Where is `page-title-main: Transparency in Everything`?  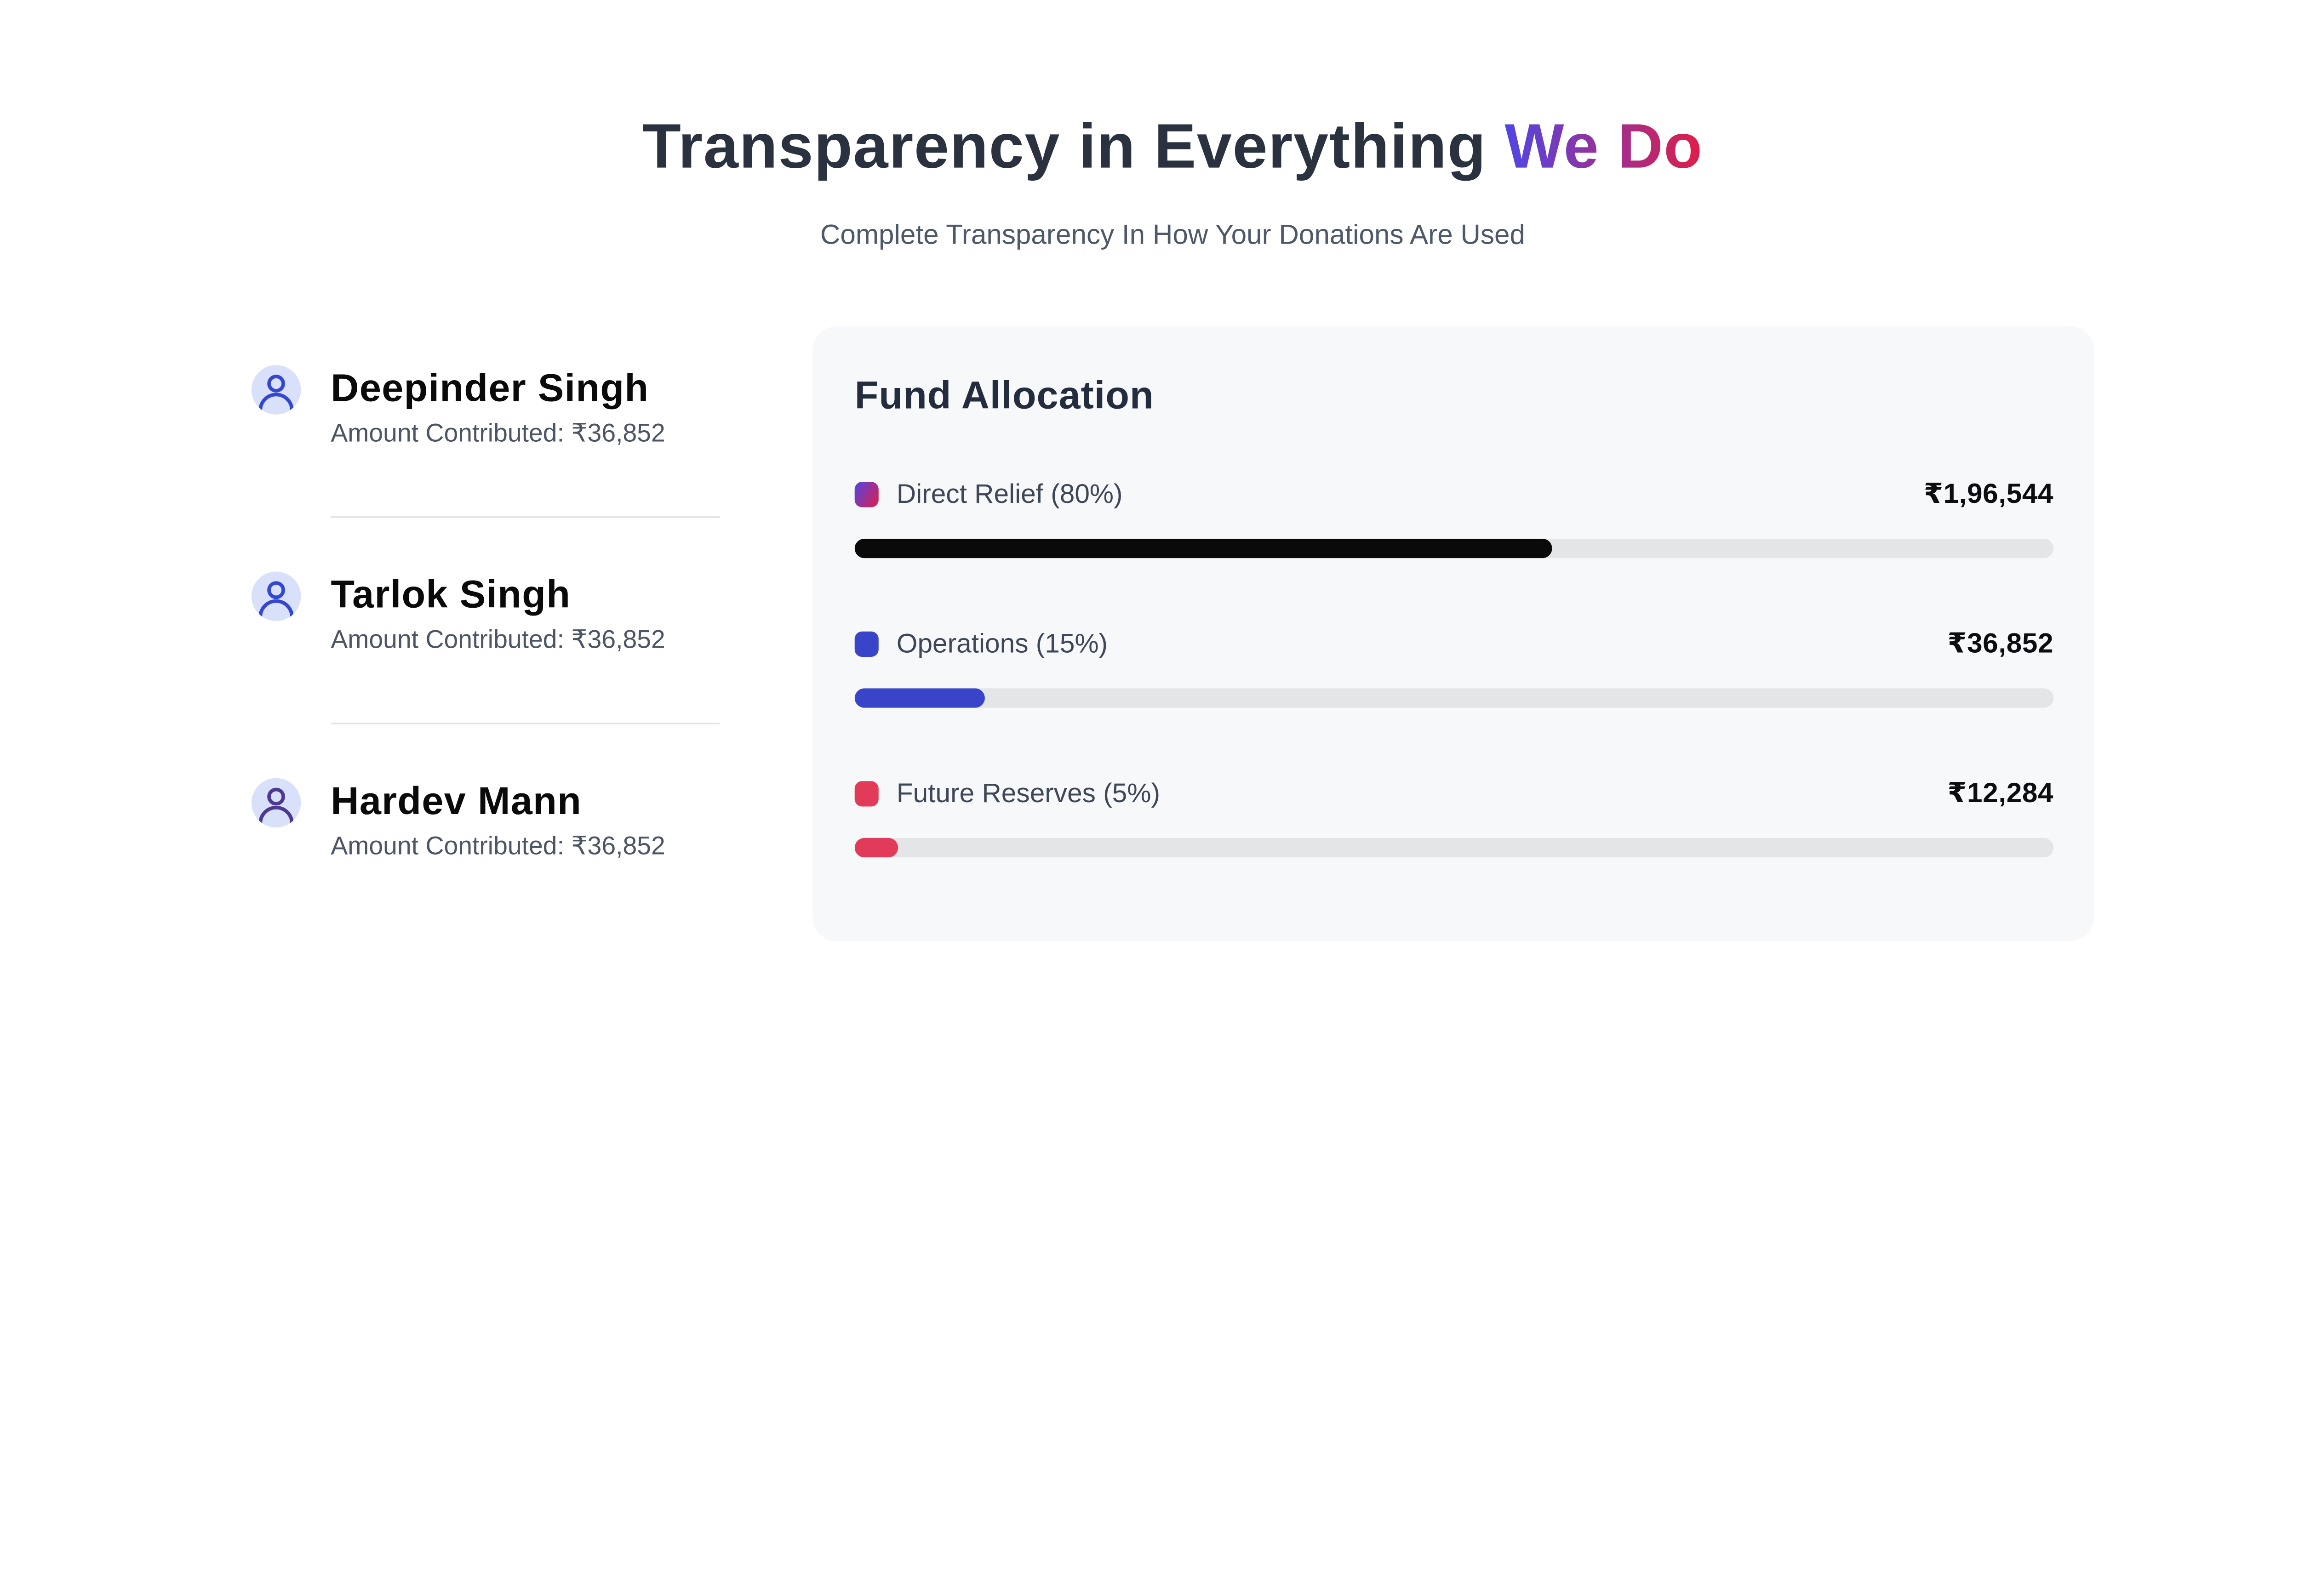
page-title-main: Transparency in Everything is located at coordinates (1074, 145).